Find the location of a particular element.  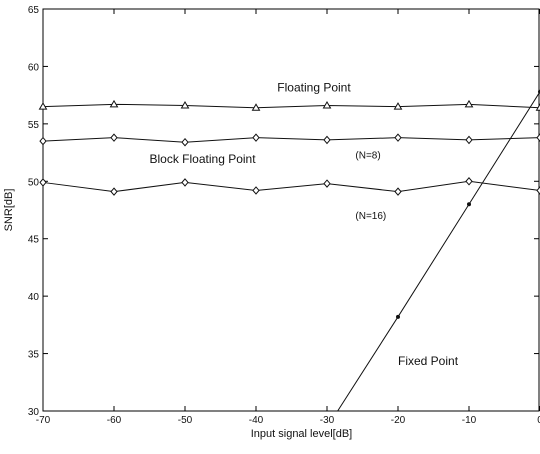

x-tick-label-3: -40 is located at coordinates (256, 420).